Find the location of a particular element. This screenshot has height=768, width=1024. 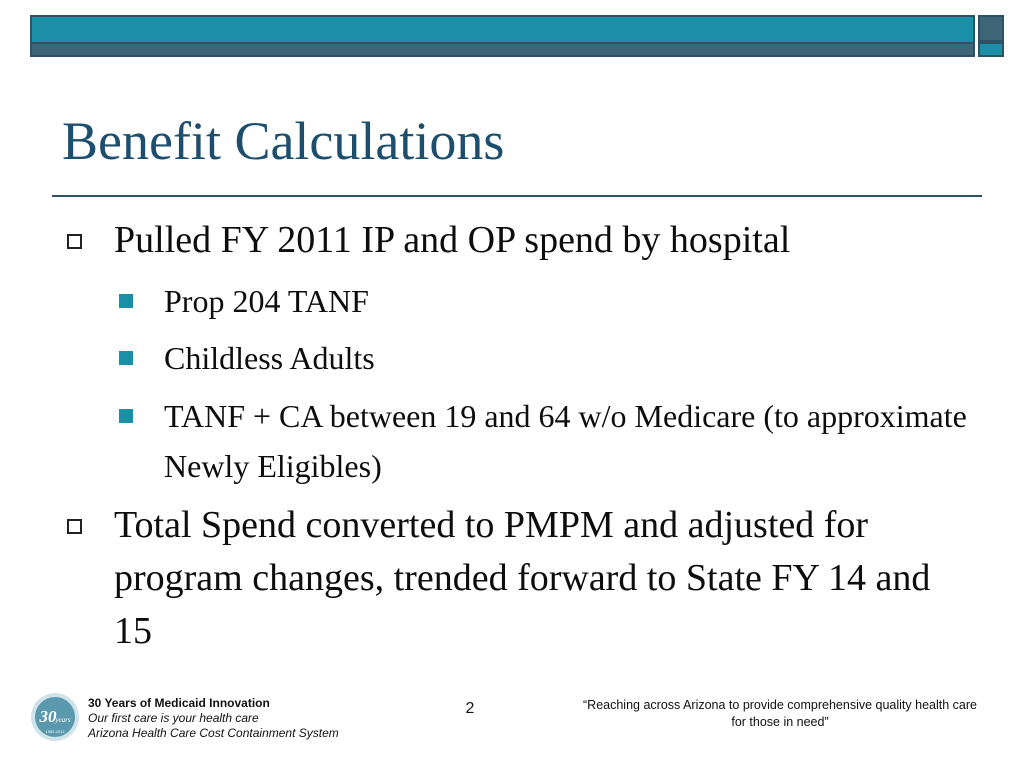

footer-tagline-title: 30 Years of Medicaid Innovation is located at coordinates (179, 703).